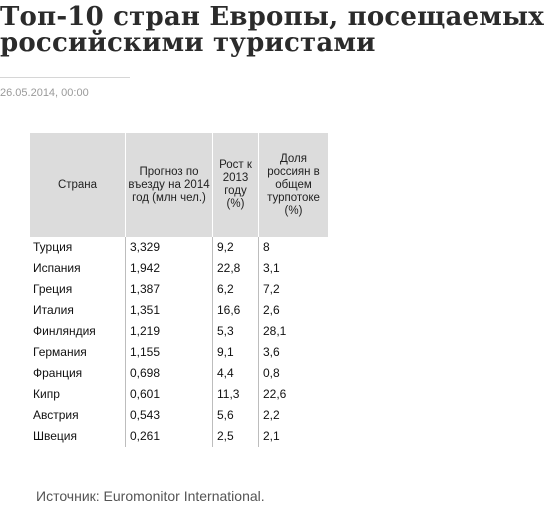 Image resolution: width=551 pixels, height=507 pixels. I want to click on table-row: Австрия 0,543 5,6 2,2, so click(179, 415).